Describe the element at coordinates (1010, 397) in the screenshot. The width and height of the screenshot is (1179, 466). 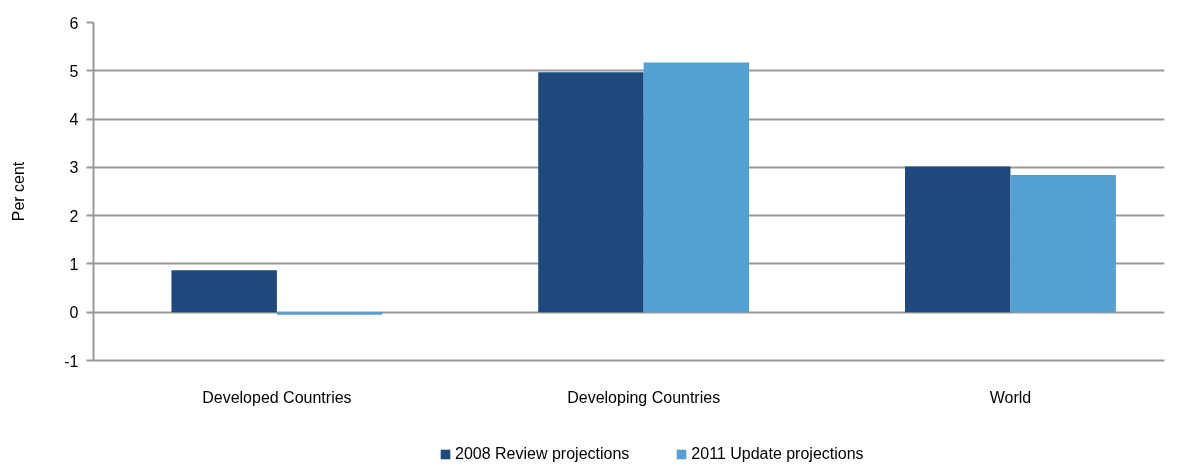
I see `x-tick-label: World` at that location.